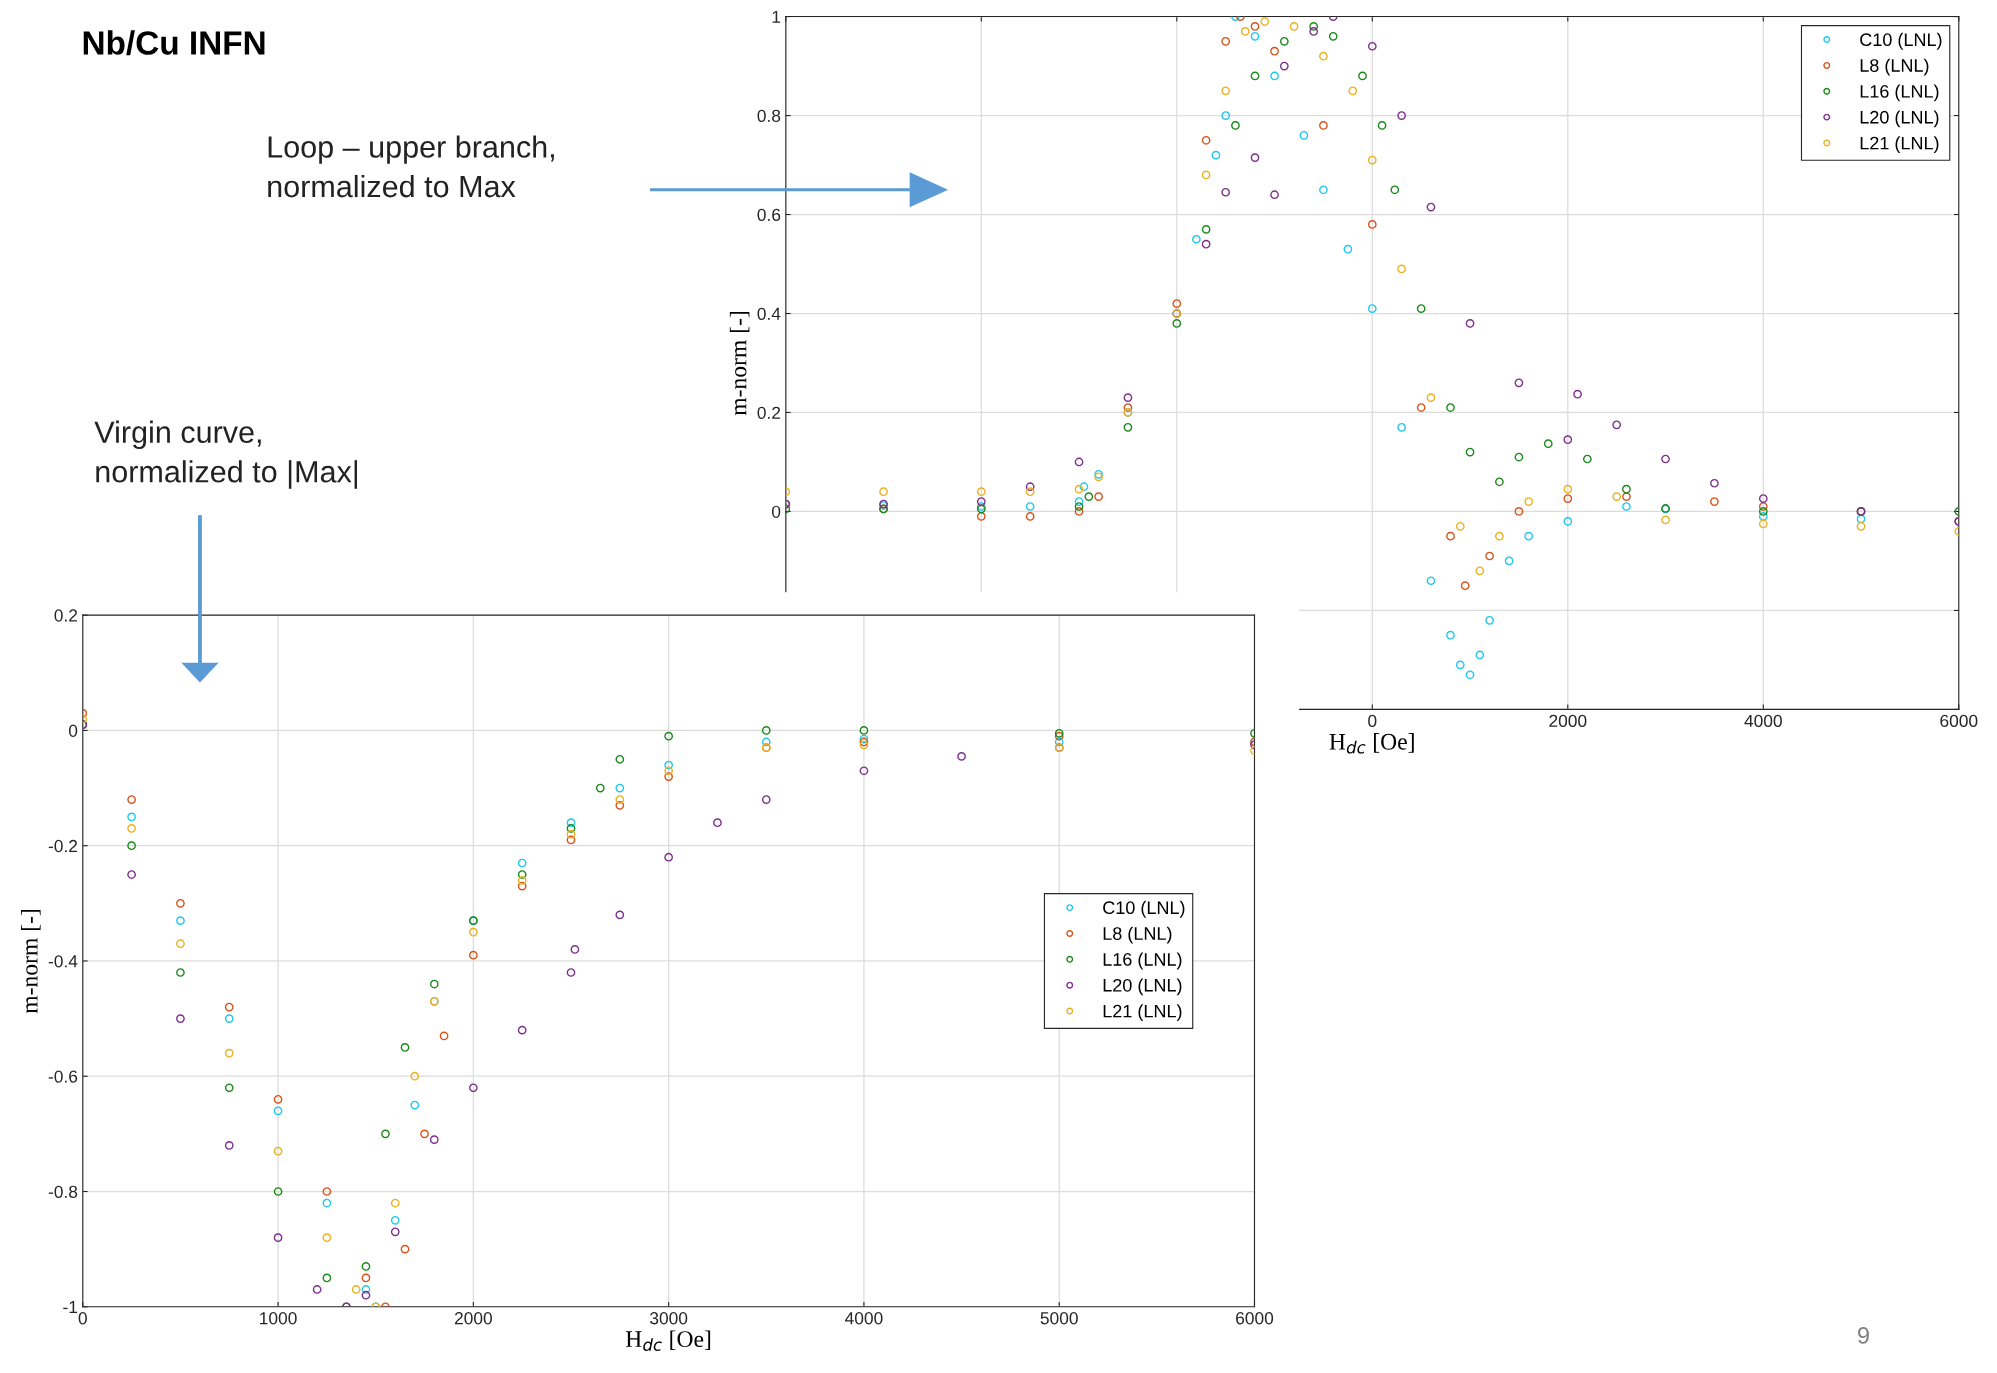 This screenshot has height=1373, width=1997. Describe the element at coordinates (278, 1318) in the screenshot. I see `x-tick-label: 1000` at that location.